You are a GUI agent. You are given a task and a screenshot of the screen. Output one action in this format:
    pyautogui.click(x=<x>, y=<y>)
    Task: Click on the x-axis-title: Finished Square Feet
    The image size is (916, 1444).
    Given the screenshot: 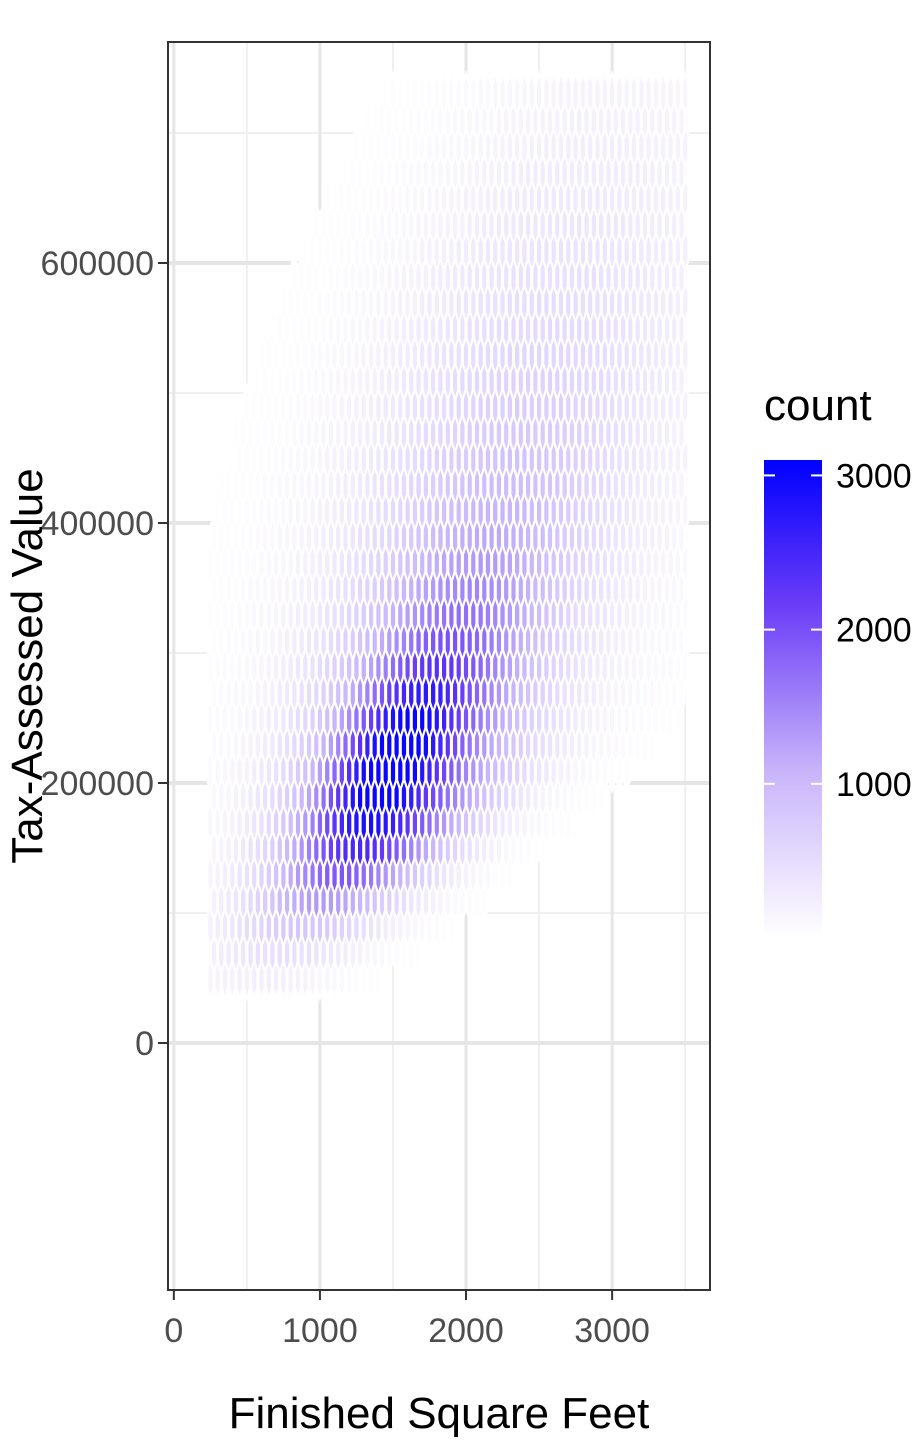 What is the action you would take?
    pyautogui.click(x=439, y=1413)
    